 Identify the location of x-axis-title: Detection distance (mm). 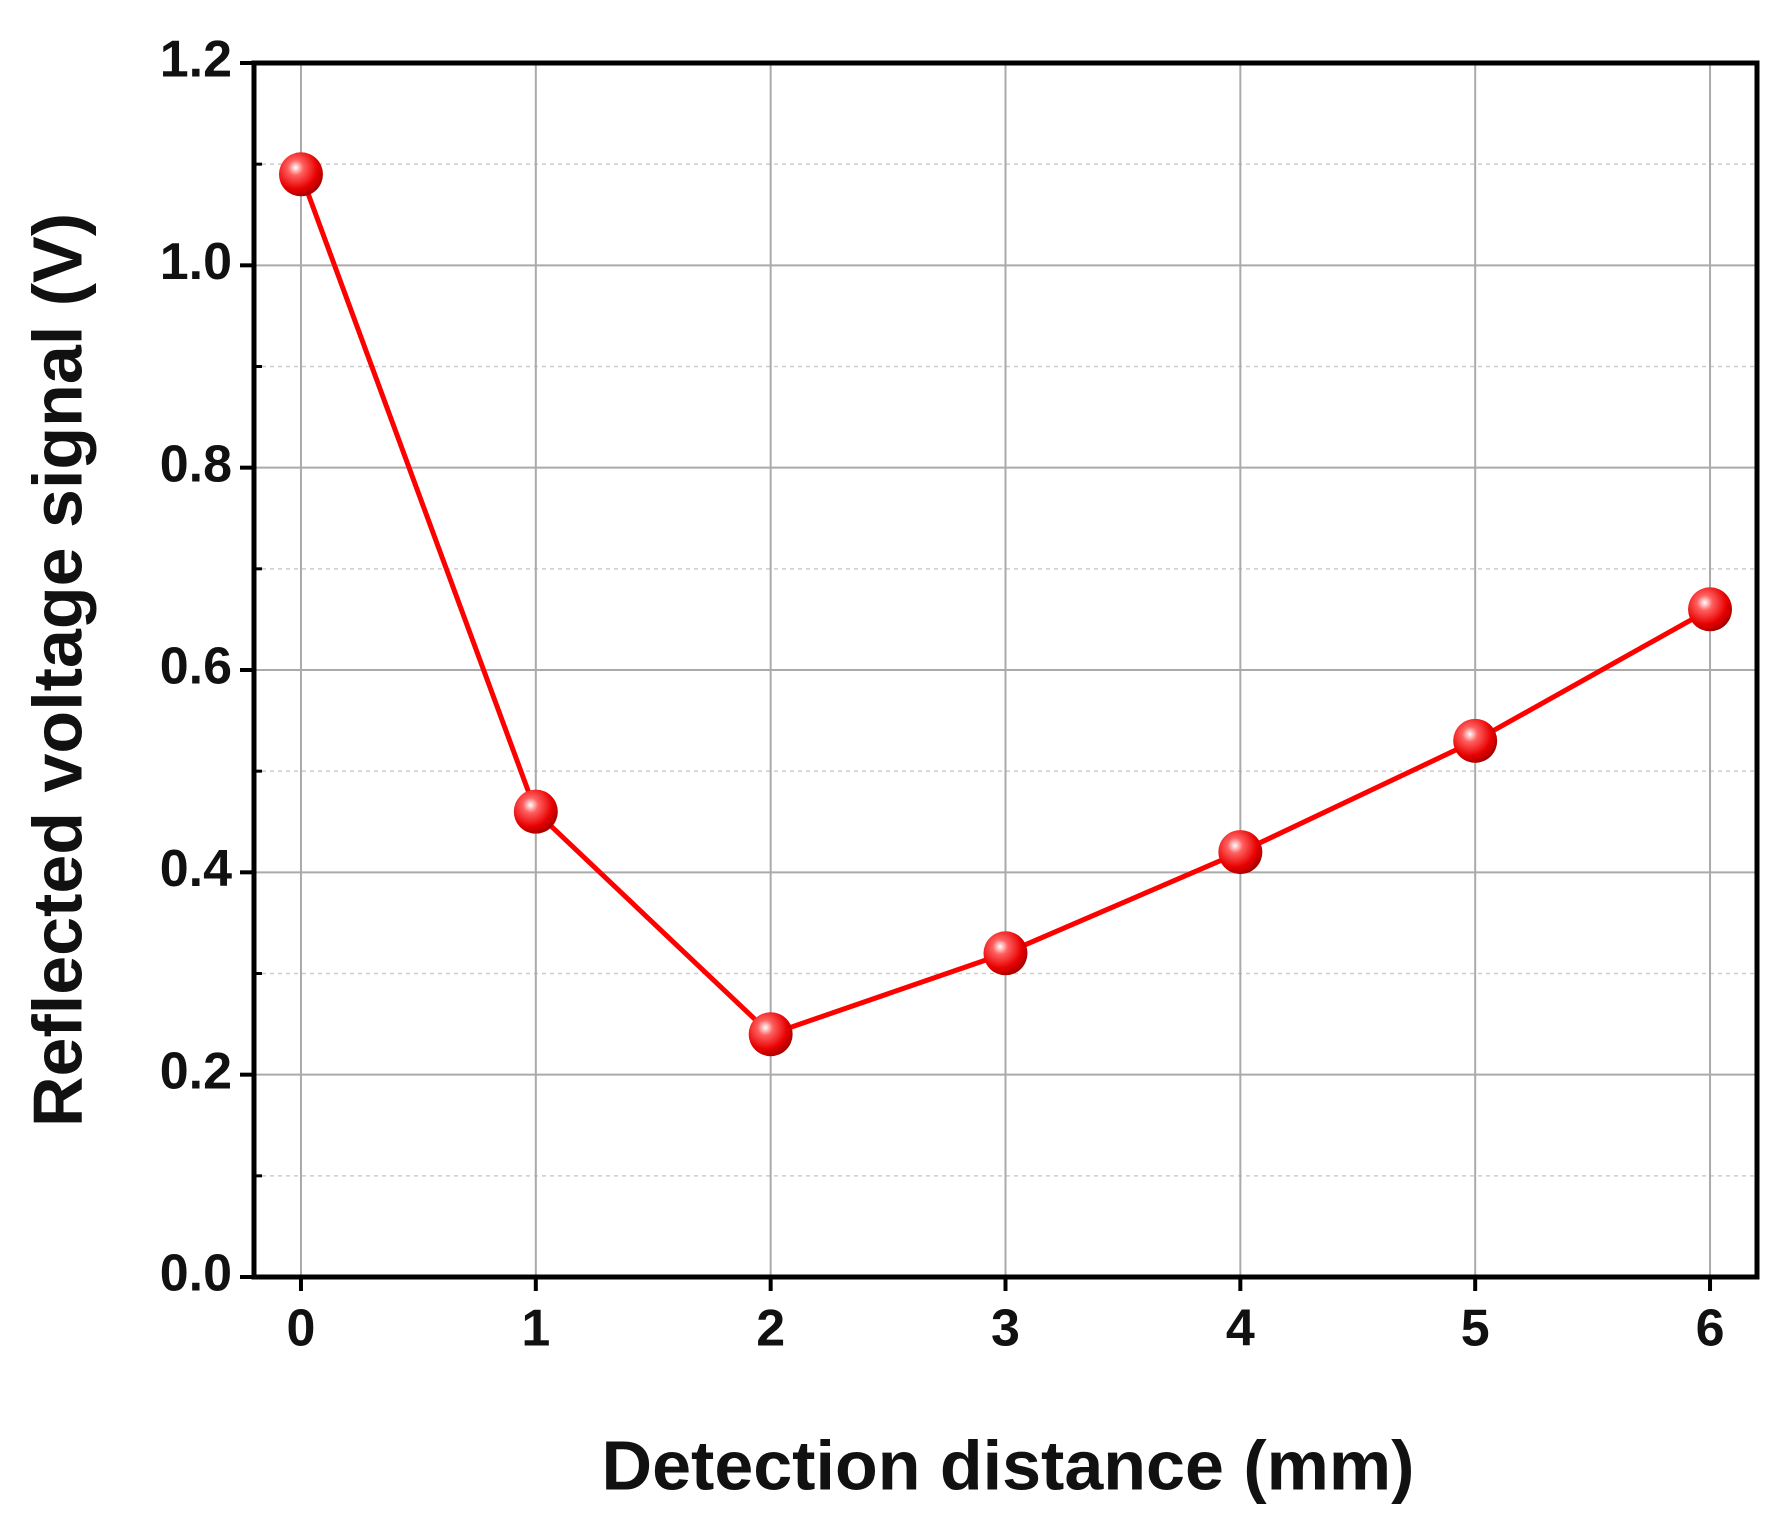
(1008, 1465).